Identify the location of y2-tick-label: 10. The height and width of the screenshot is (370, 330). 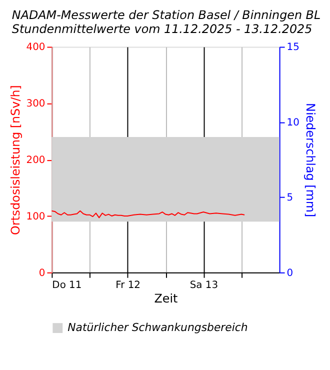
(293, 122).